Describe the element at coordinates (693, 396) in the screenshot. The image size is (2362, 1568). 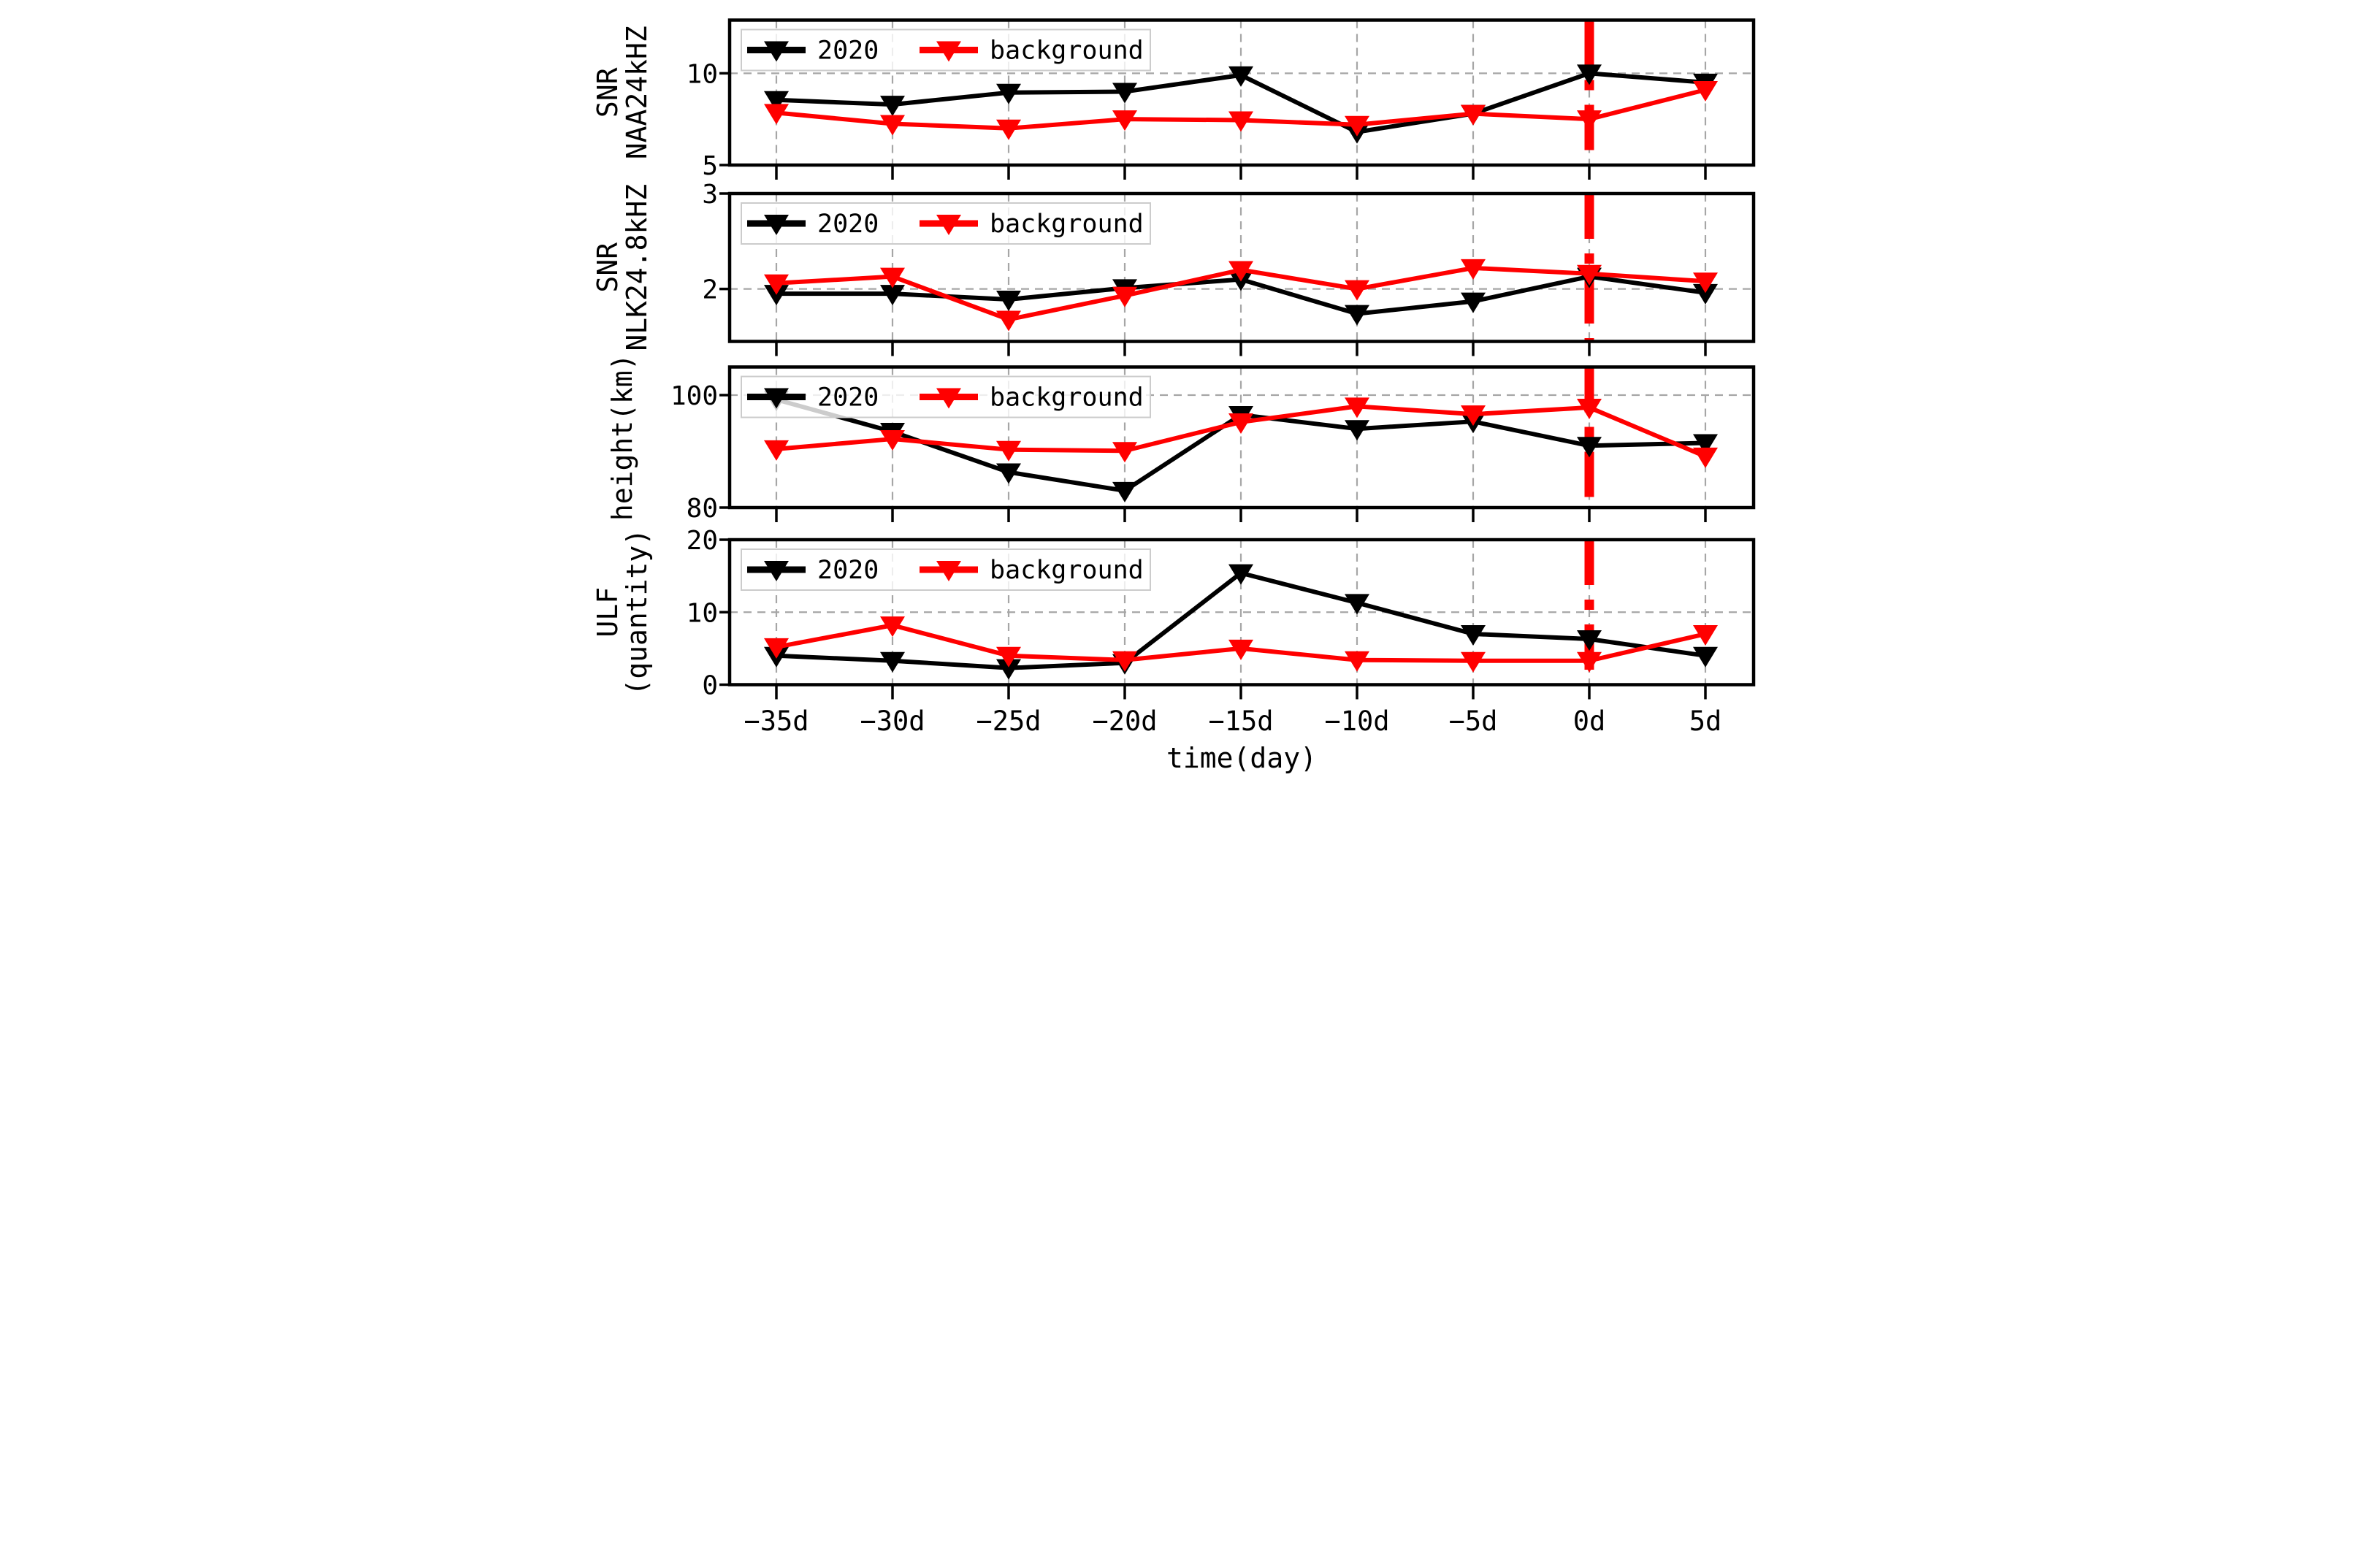
I see `y-tick-label-100: 100` at that location.